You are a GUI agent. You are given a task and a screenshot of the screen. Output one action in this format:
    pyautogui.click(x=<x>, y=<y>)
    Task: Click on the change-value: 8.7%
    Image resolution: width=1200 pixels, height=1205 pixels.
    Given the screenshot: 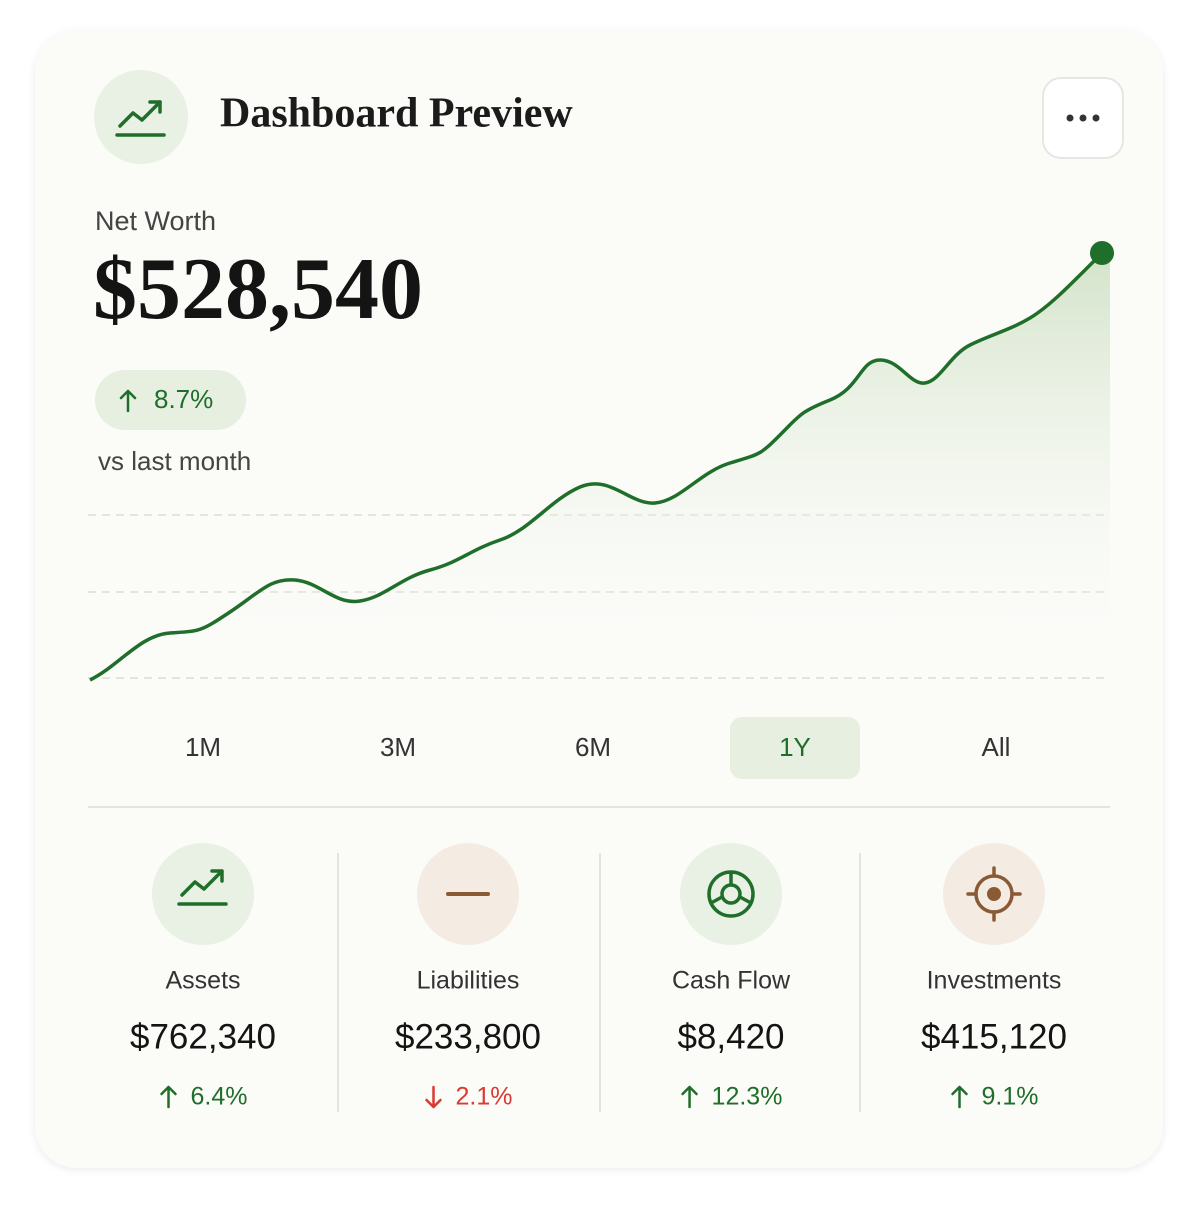 What is the action you would take?
    pyautogui.click(x=183, y=399)
    